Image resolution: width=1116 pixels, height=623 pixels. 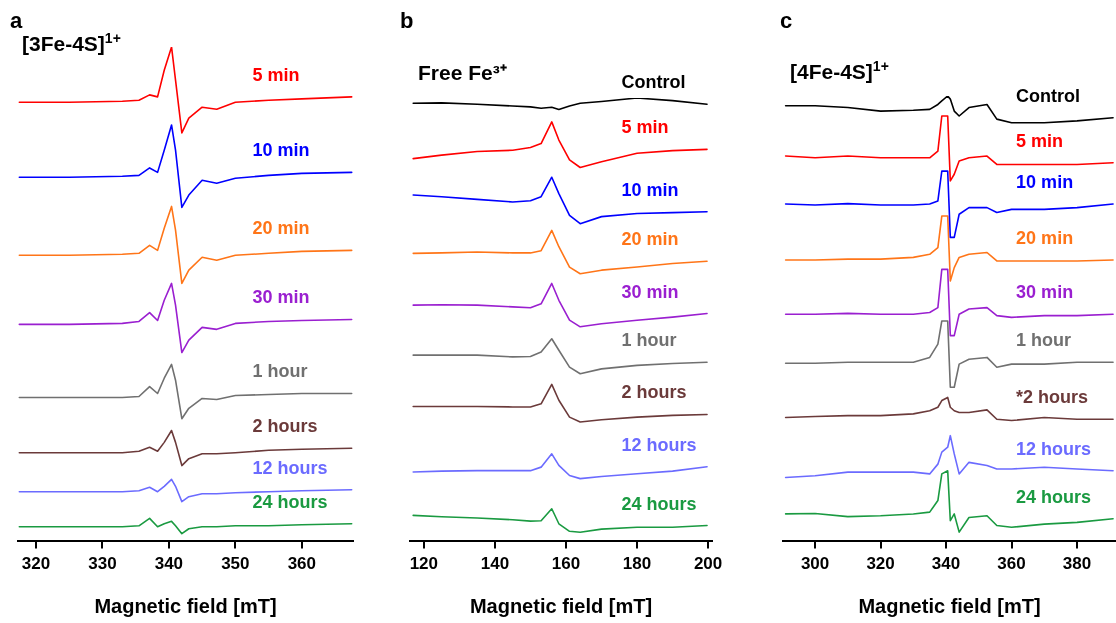 I want to click on x-tick-label: 120, so click(x=424, y=564).